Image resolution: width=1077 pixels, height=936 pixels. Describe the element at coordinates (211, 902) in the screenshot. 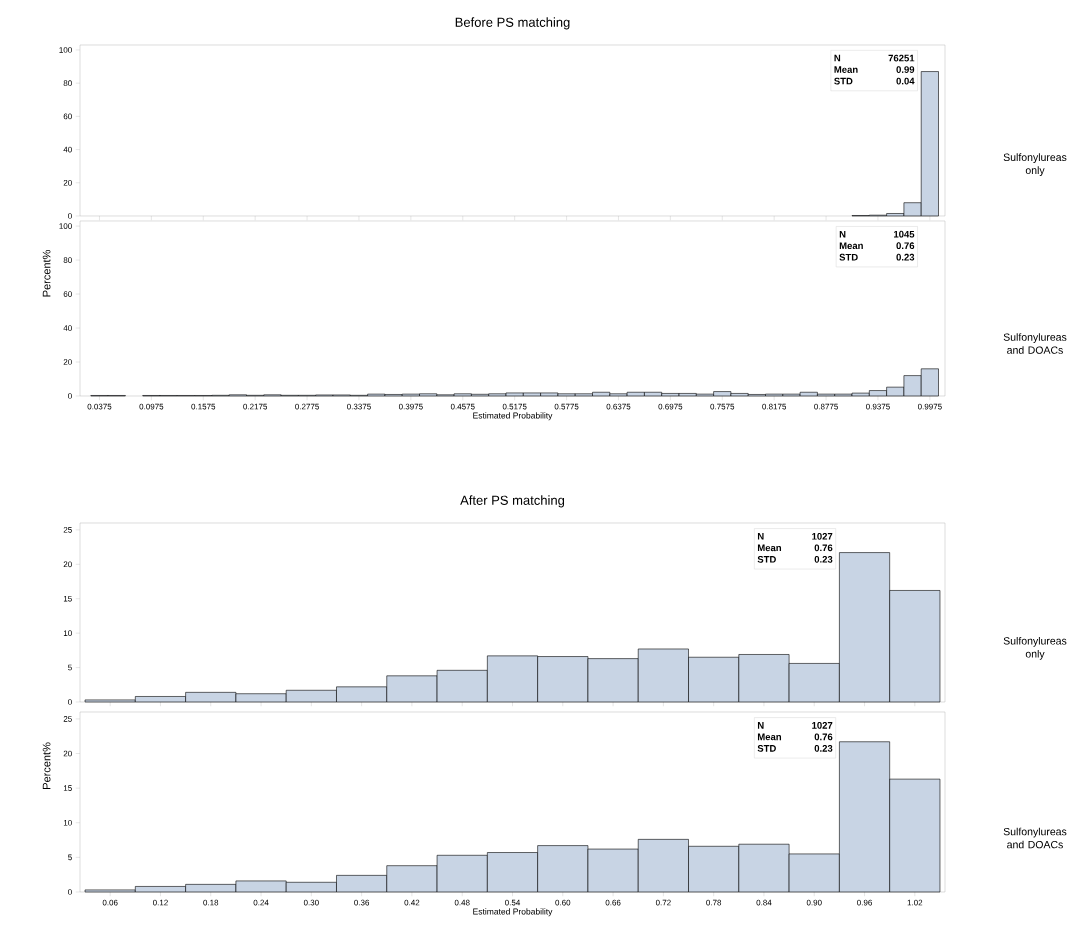

I see `x-tick-label: 0.18` at that location.